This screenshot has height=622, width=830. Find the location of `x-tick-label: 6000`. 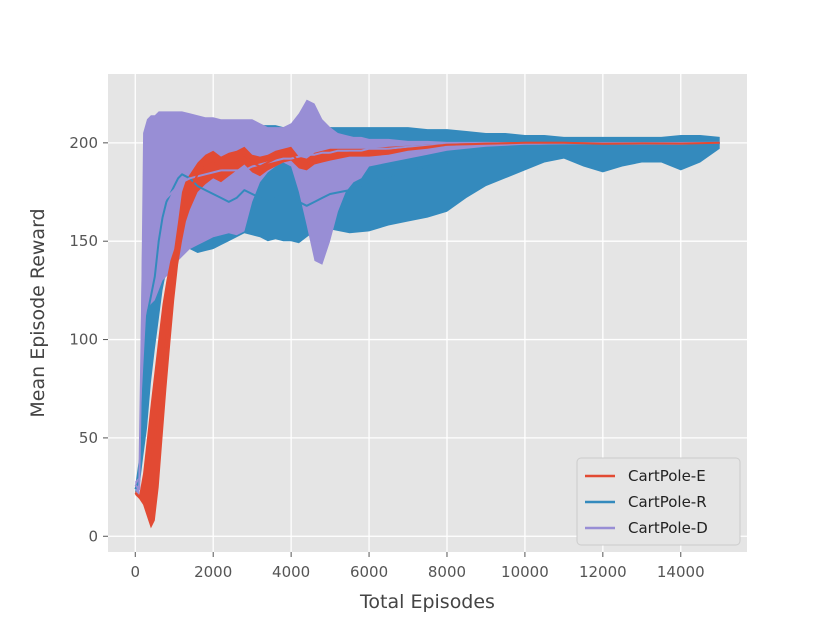

x-tick-label: 6000 is located at coordinates (369, 572).